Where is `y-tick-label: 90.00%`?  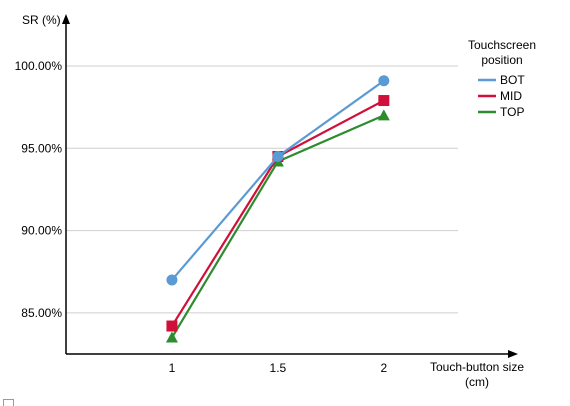
y-tick-label: 90.00% is located at coordinates (41, 231).